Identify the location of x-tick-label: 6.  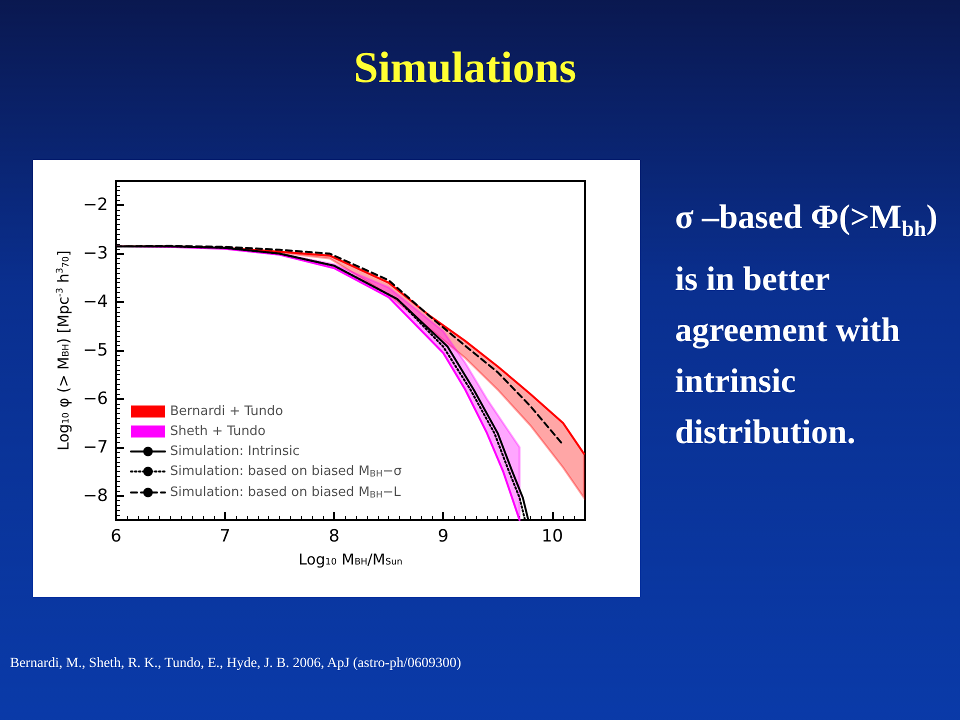
(116, 536).